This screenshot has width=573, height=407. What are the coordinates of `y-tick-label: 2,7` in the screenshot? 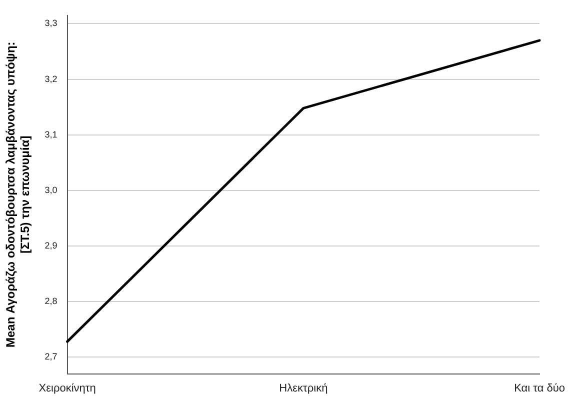 It's located at (51, 357).